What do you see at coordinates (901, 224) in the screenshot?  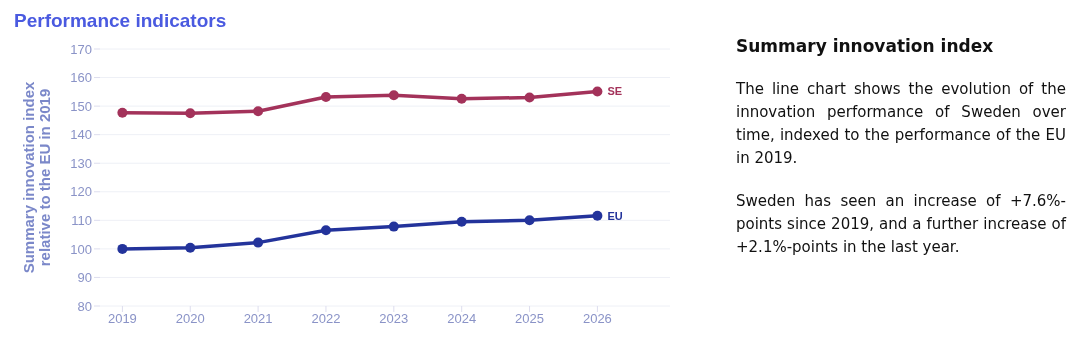 I see `text: Sweden has seen an increase of +7.6%-points since 2019, and a further increase of +2.1%-points in the last year.` at bounding box center [901, 224].